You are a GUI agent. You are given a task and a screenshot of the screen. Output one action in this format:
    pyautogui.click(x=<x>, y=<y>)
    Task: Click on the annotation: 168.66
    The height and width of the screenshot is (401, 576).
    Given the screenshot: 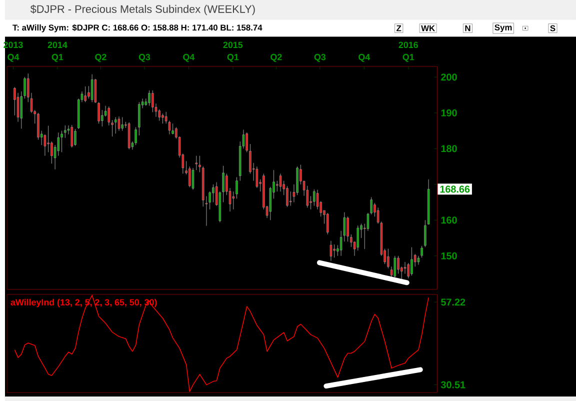 What is the action you would take?
    pyautogui.click(x=455, y=188)
    